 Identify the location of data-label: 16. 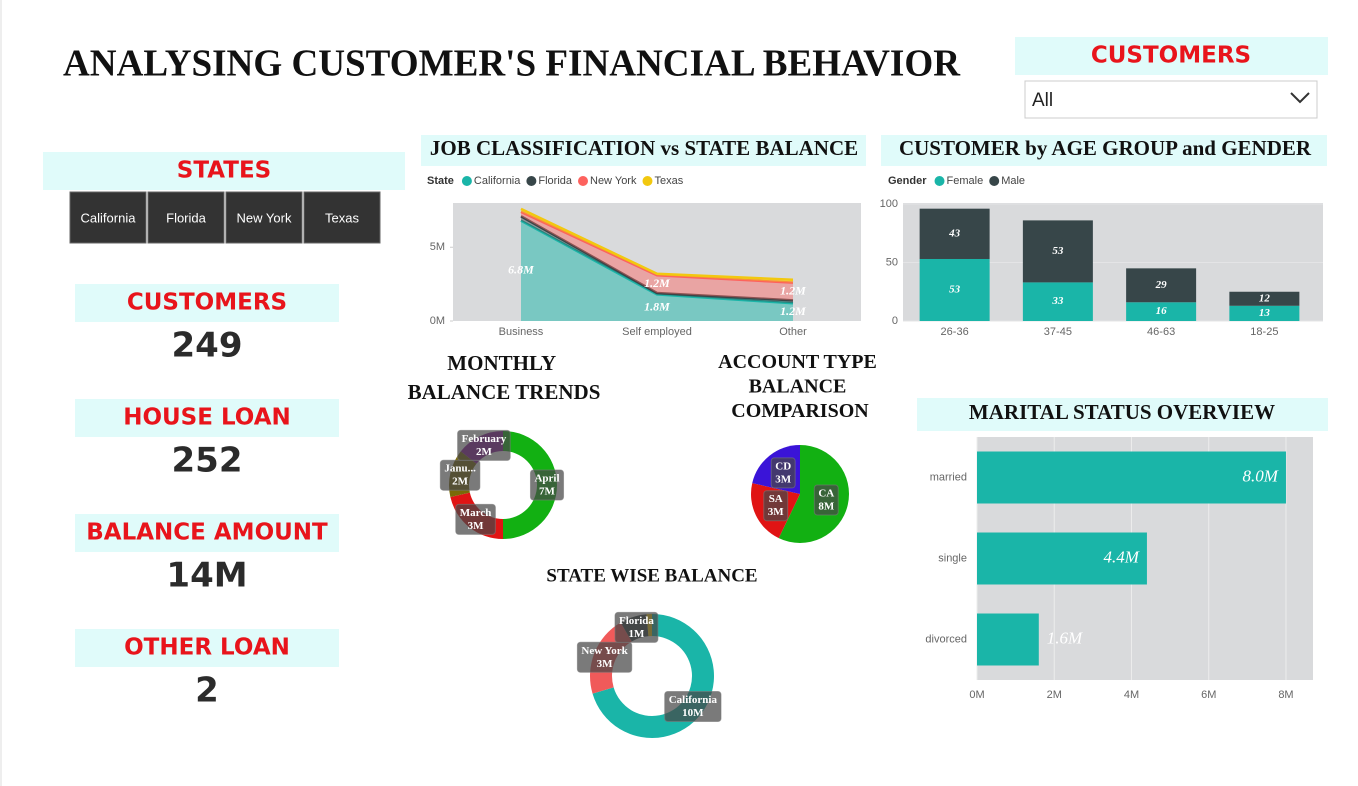
(1162, 311).